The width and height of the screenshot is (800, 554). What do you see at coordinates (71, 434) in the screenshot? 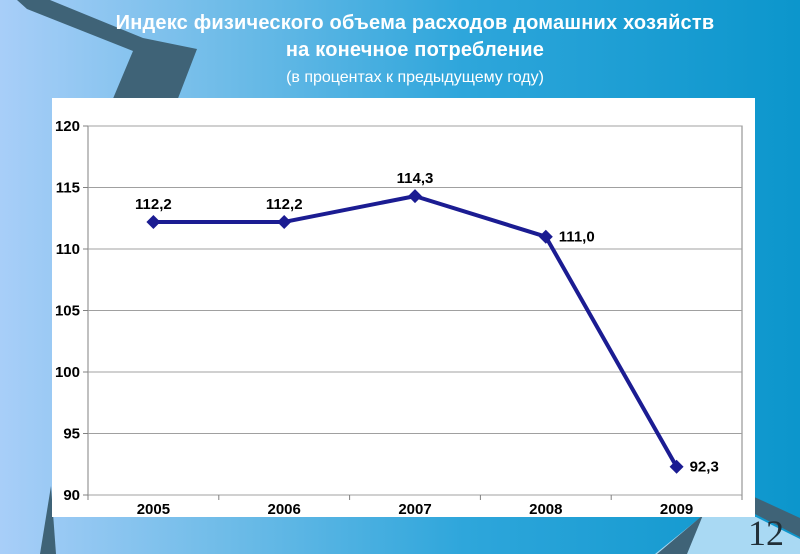
I see `y-tick-label: 95` at bounding box center [71, 434].